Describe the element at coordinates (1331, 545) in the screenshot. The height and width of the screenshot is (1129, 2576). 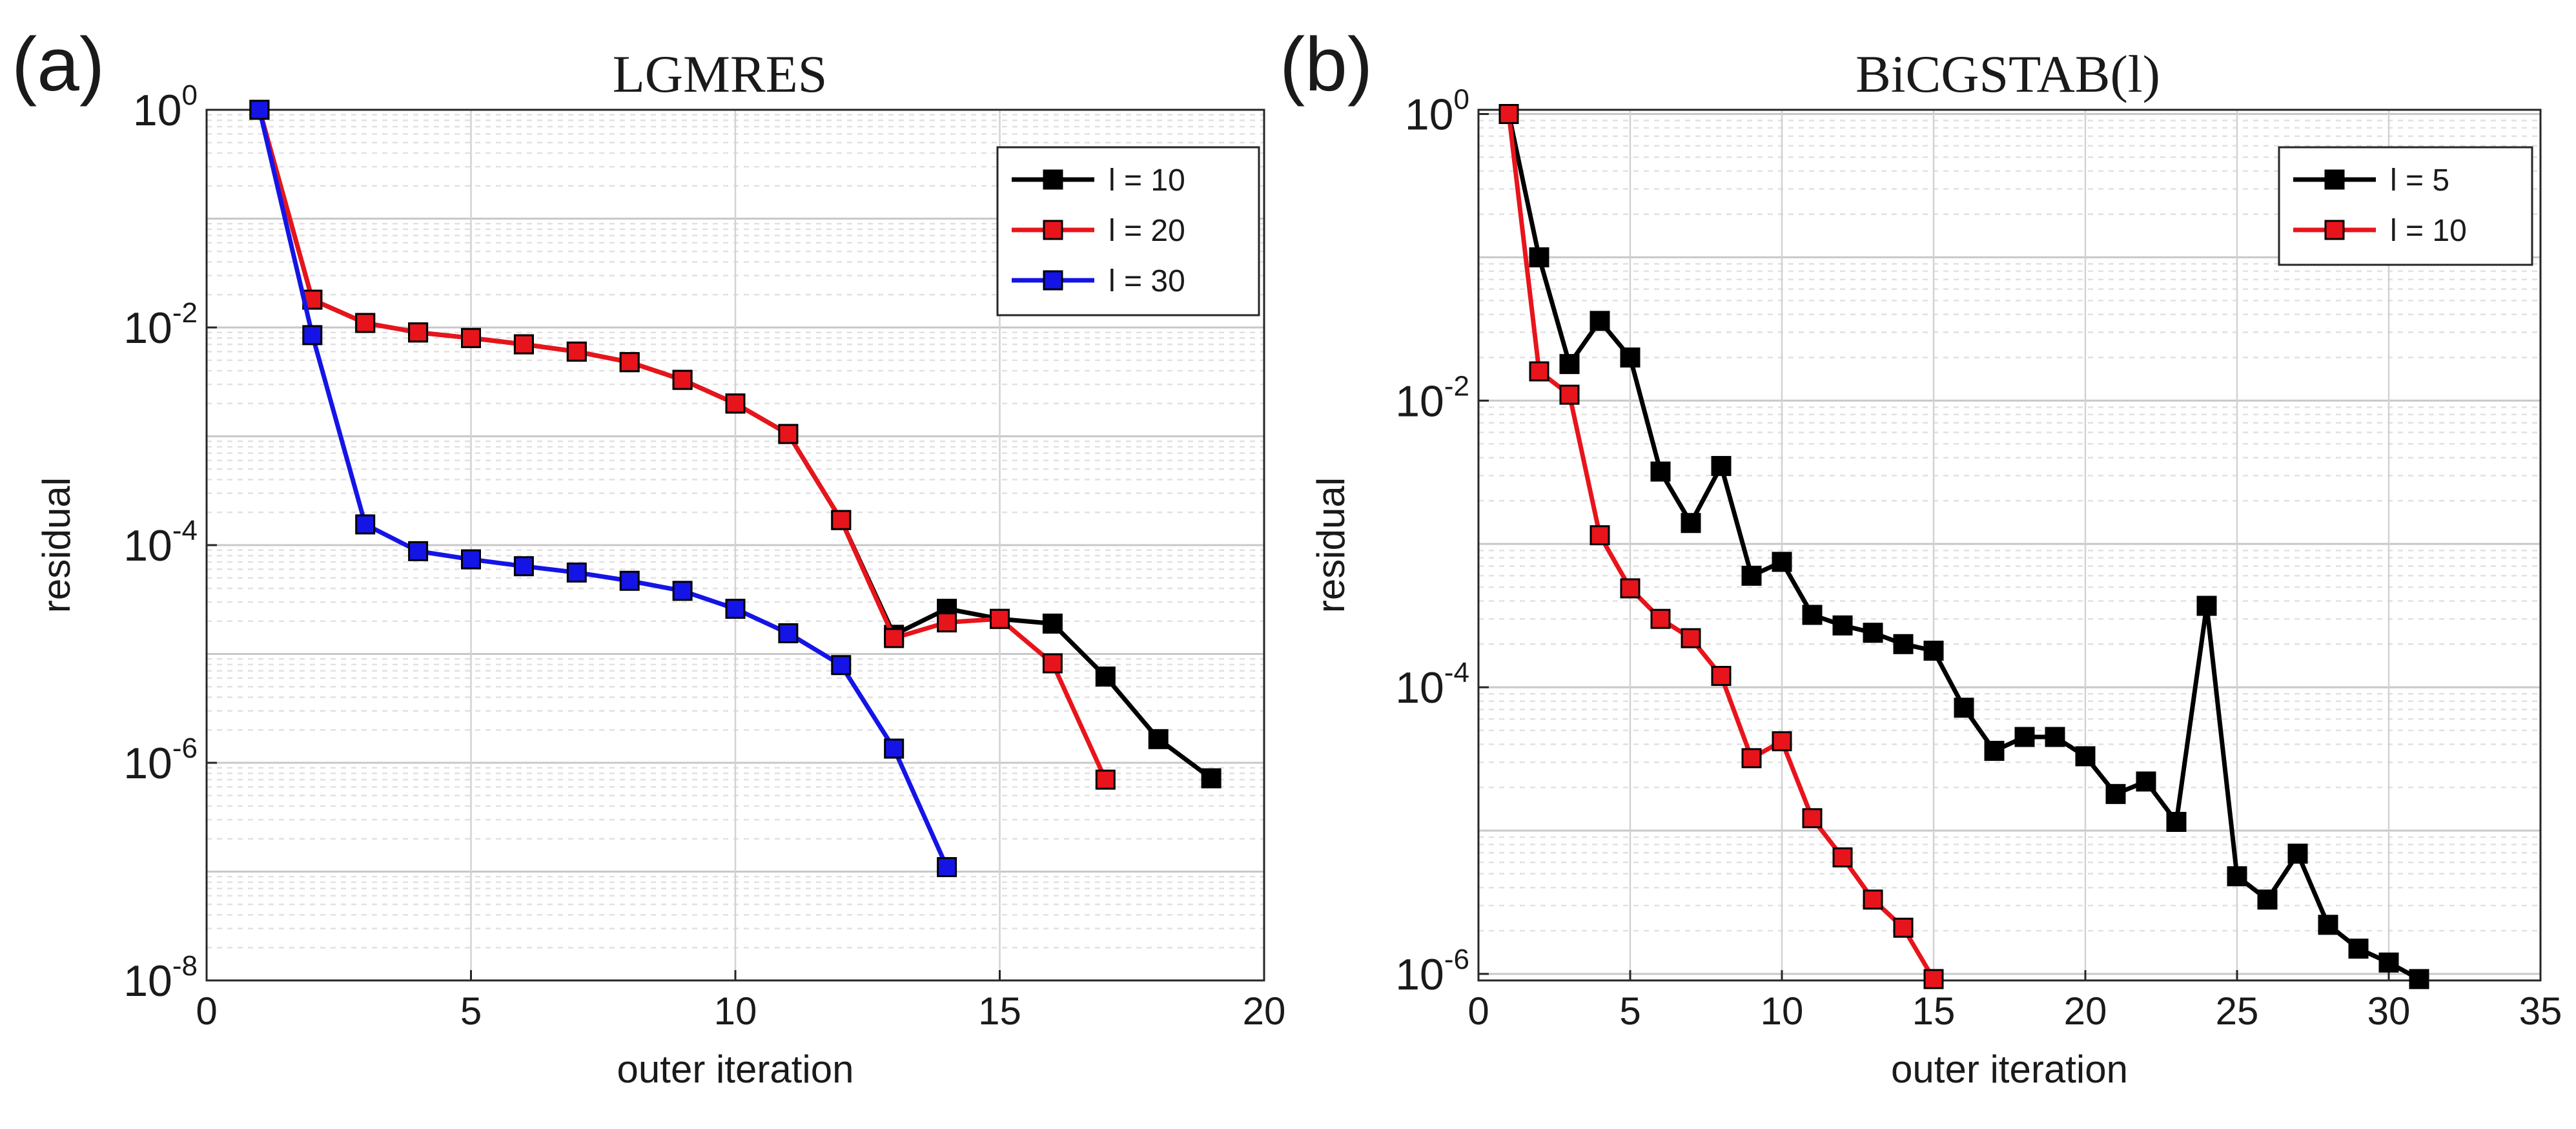
I see `y-axis-label: residual` at that location.